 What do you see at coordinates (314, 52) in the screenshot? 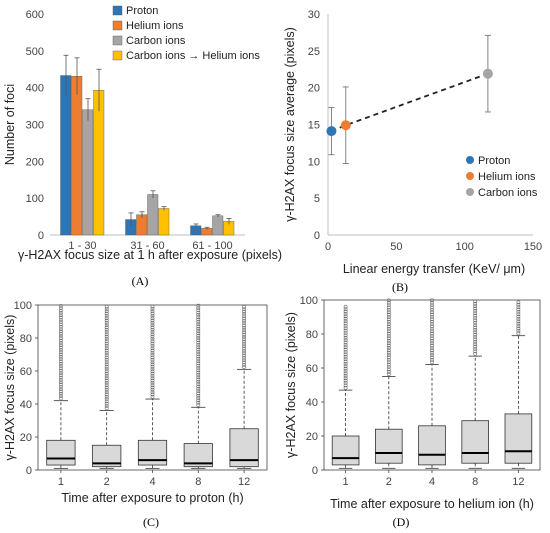
I see `b-ytick-label: 25` at bounding box center [314, 52].